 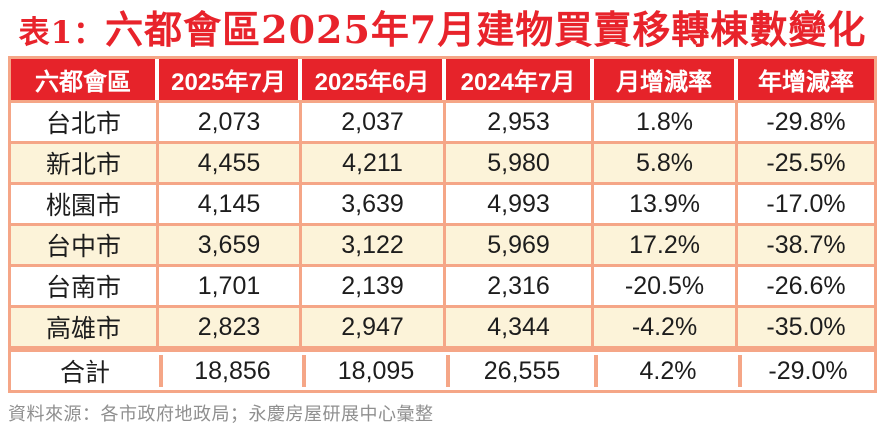 What do you see at coordinates (373, 371) in the screenshot?
I see `cell-total-jun-2025: 18,095` at bounding box center [373, 371].